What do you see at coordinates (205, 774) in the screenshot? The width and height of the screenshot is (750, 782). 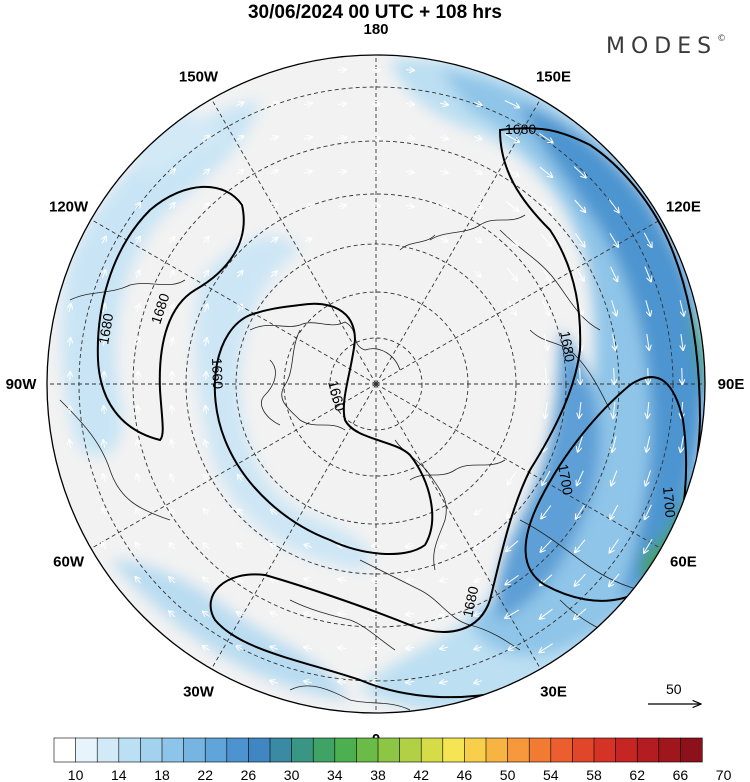 I see `colorbar-tick-label: 22` at bounding box center [205, 774].